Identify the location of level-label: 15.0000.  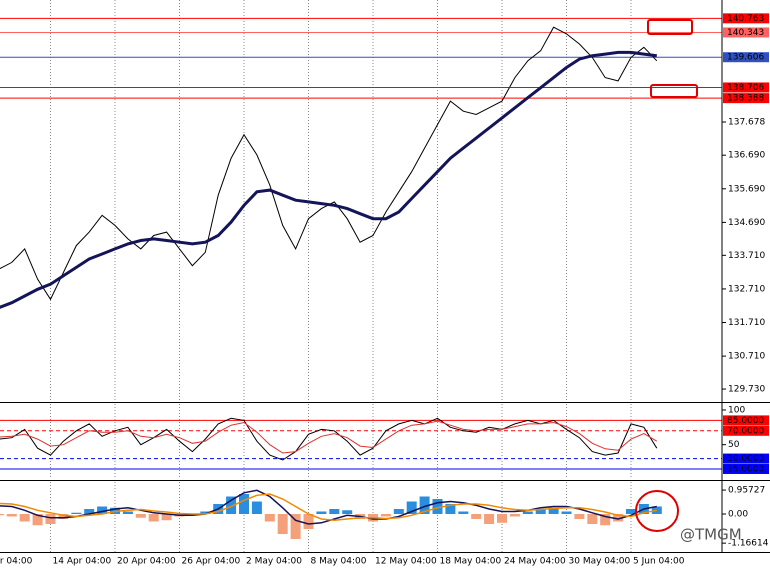
(745, 469).